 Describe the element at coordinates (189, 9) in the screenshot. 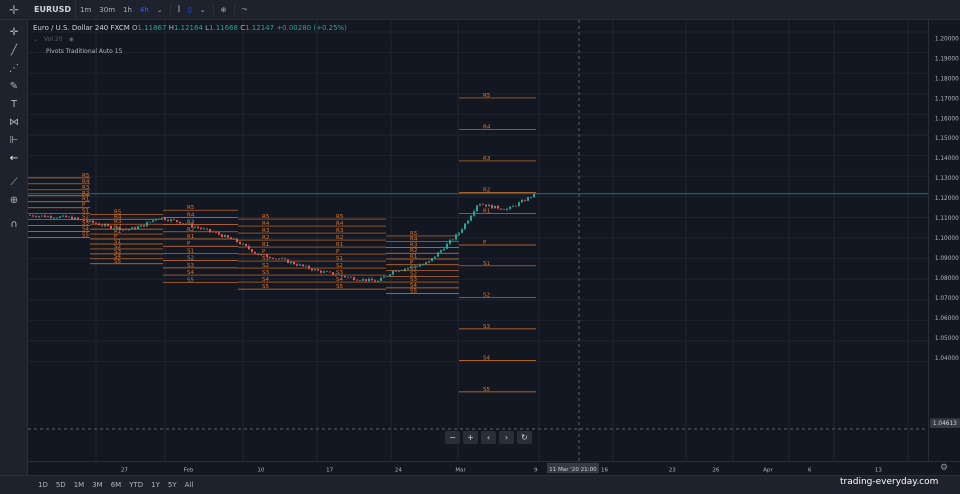

I see `candles-style-icon: ▯` at that location.